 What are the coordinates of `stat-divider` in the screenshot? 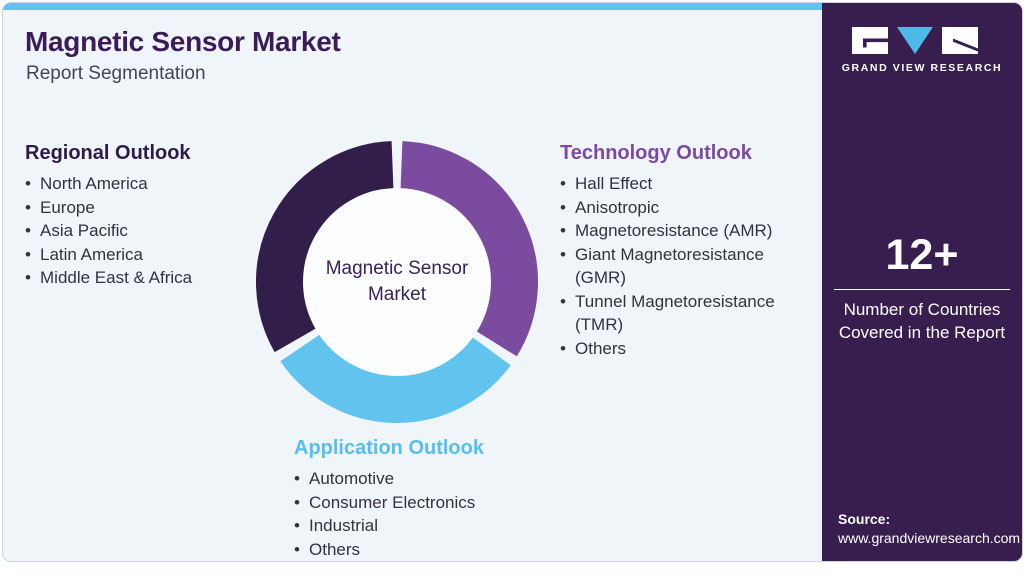 It's located at (922, 289).